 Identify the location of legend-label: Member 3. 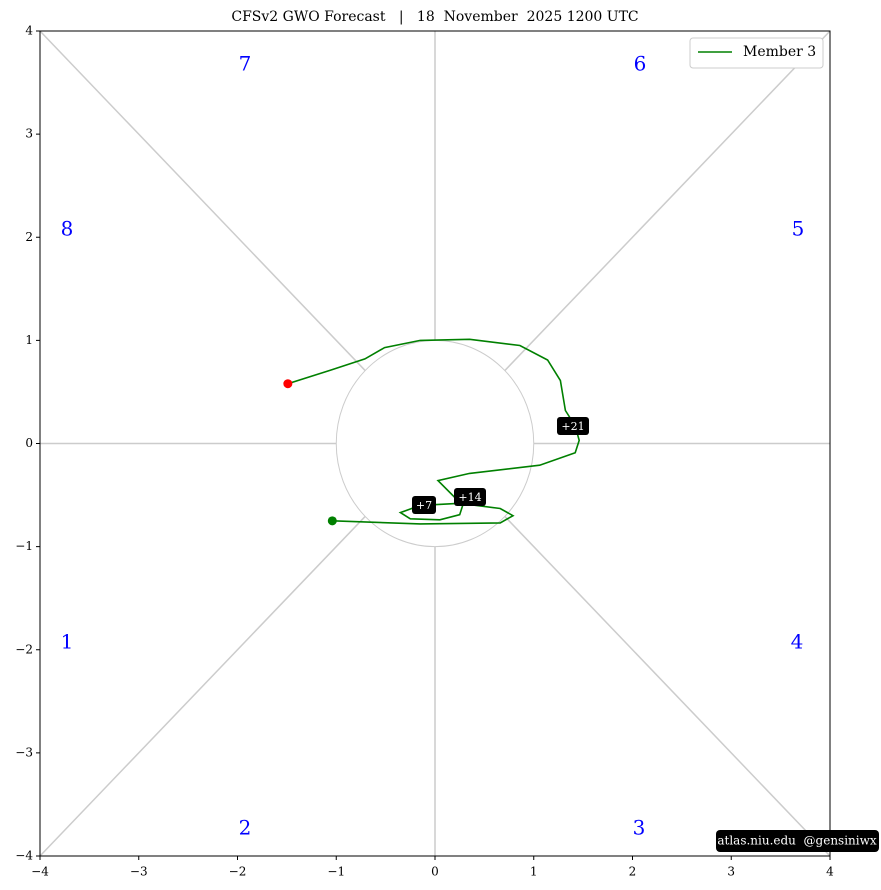
(779, 52).